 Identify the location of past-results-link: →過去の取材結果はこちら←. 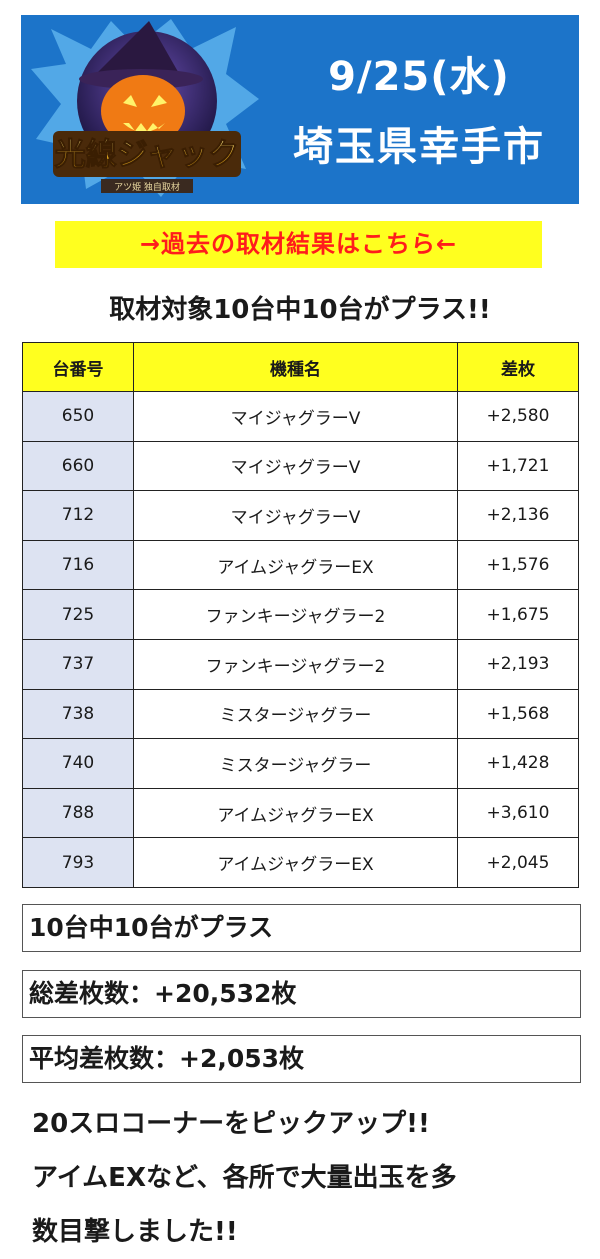
(298, 244).